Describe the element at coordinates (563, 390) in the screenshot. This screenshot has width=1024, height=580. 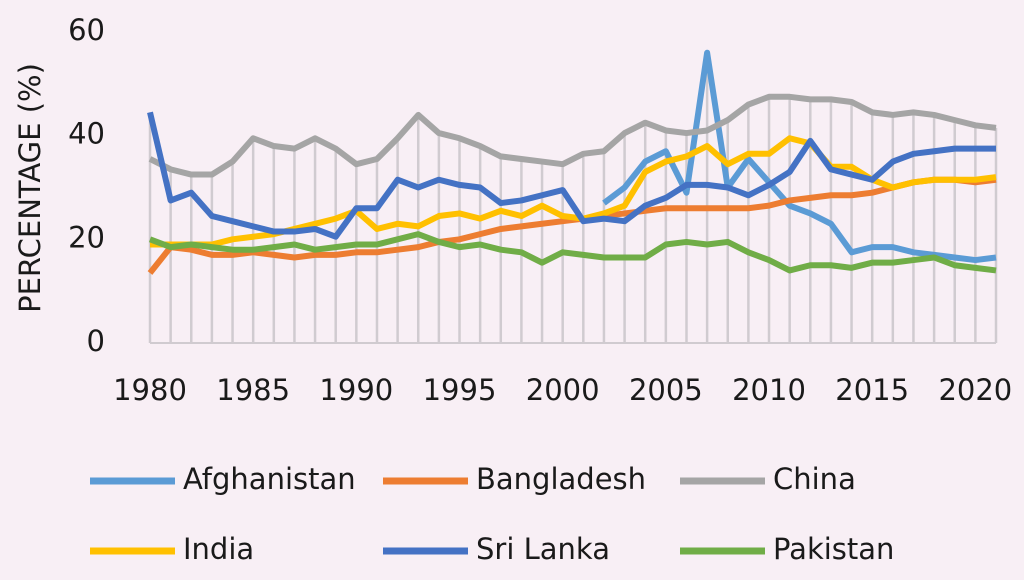
I see `x-tick-label: 2000` at that location.